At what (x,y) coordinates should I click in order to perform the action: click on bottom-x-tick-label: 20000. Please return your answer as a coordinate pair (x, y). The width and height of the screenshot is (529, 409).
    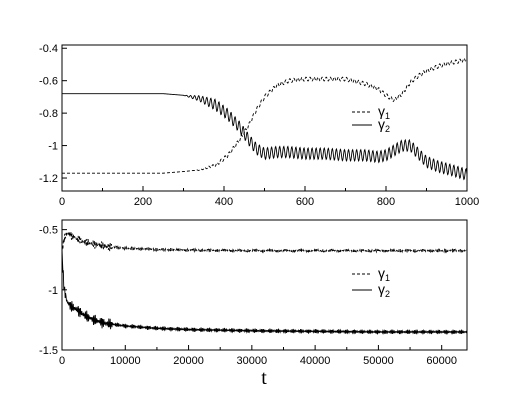
    Looking at the image, I should click on (188, 361).